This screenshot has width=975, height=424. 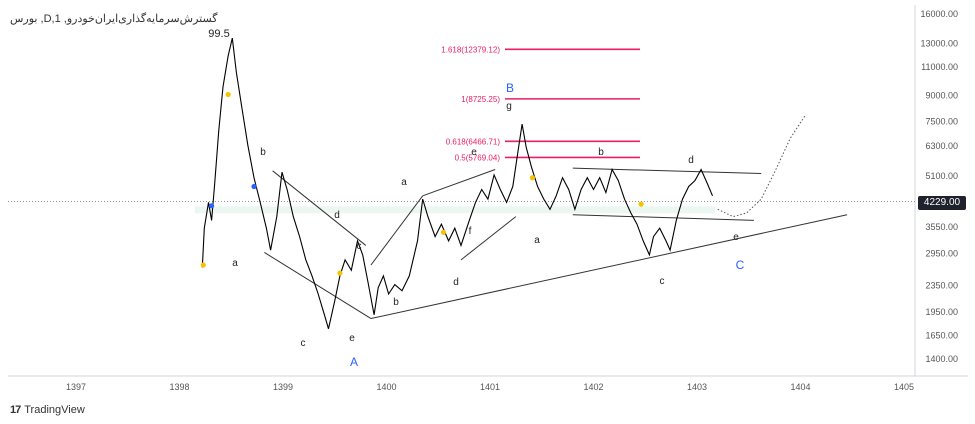 What do you see at coordinates (490, 387) in the screenshot?
I see `x-tick-label: 1401` at bounding box center [490, 387].